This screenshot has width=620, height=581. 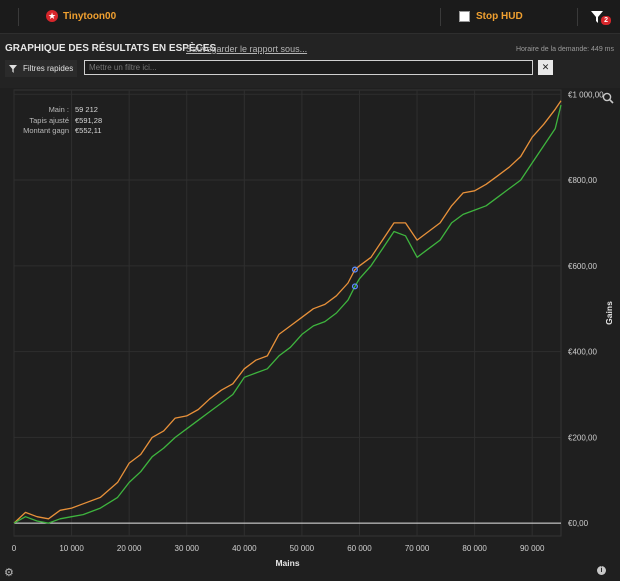 What do you see at coordinates (129, 548) in the screenshot?
I see `x-tick-label: 20 000` at bounding box center [129, 548].